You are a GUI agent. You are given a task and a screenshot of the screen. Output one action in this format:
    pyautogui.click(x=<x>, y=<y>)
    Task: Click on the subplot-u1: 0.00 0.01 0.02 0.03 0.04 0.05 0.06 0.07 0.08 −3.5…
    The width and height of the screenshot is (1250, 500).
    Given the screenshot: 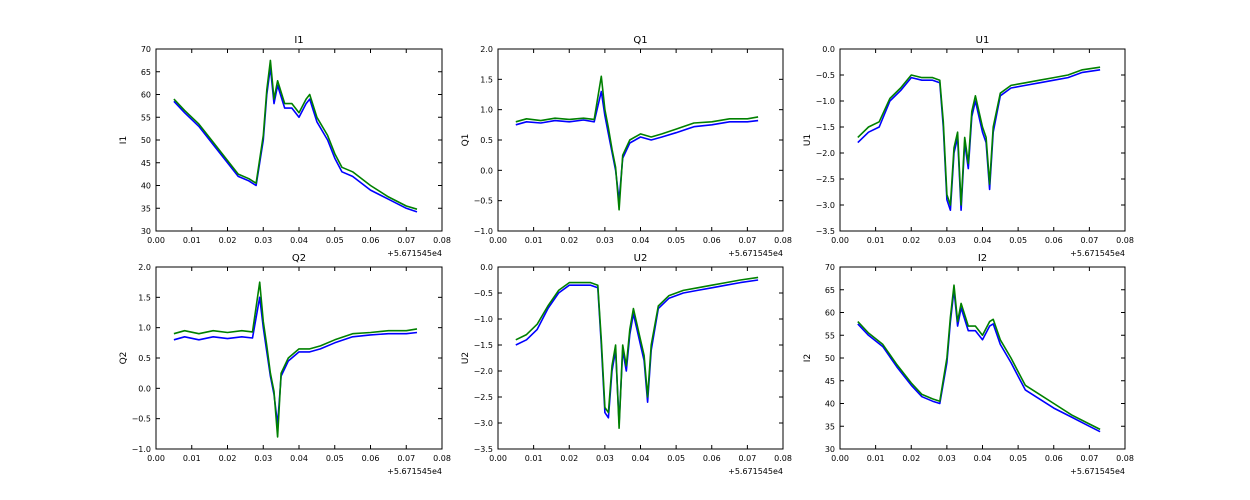 What is the action you would take?
    pyautogui.click(x=968, y=146)
    